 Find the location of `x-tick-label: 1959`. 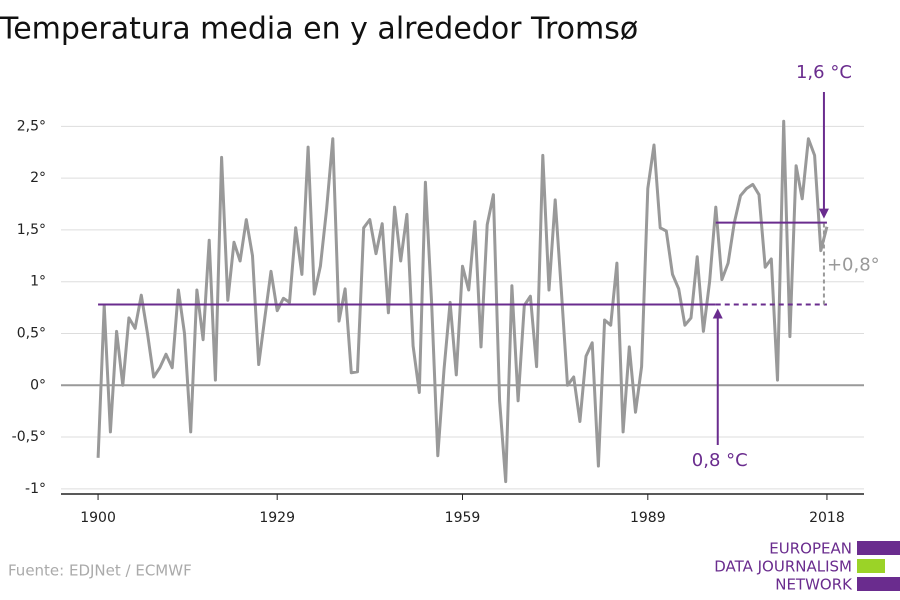

x-tick-label: 1959 is located at coordinates (463, 518).